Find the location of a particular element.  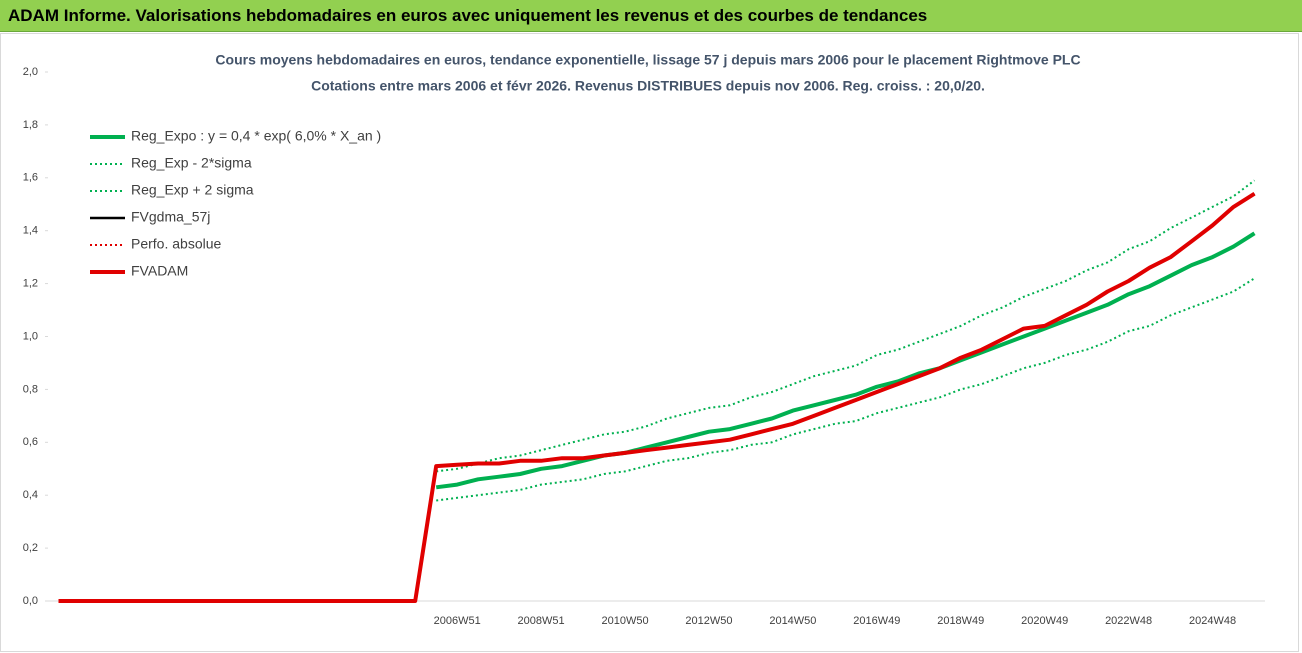

y-tick-label: 1,8 is located at coordinates (30, 125).